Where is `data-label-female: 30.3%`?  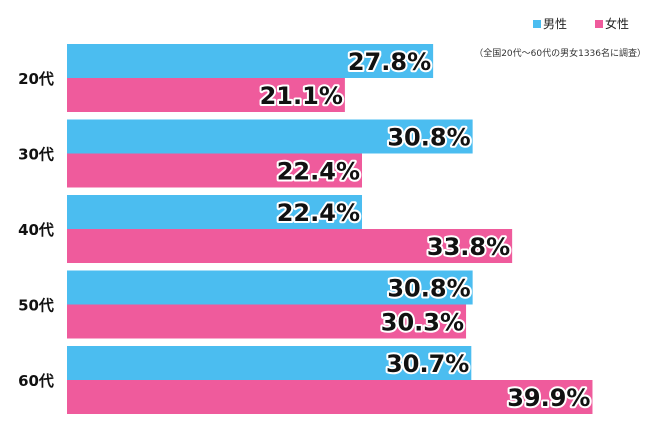 data-label-female: 30.3% is located at coordinates (422, 323).